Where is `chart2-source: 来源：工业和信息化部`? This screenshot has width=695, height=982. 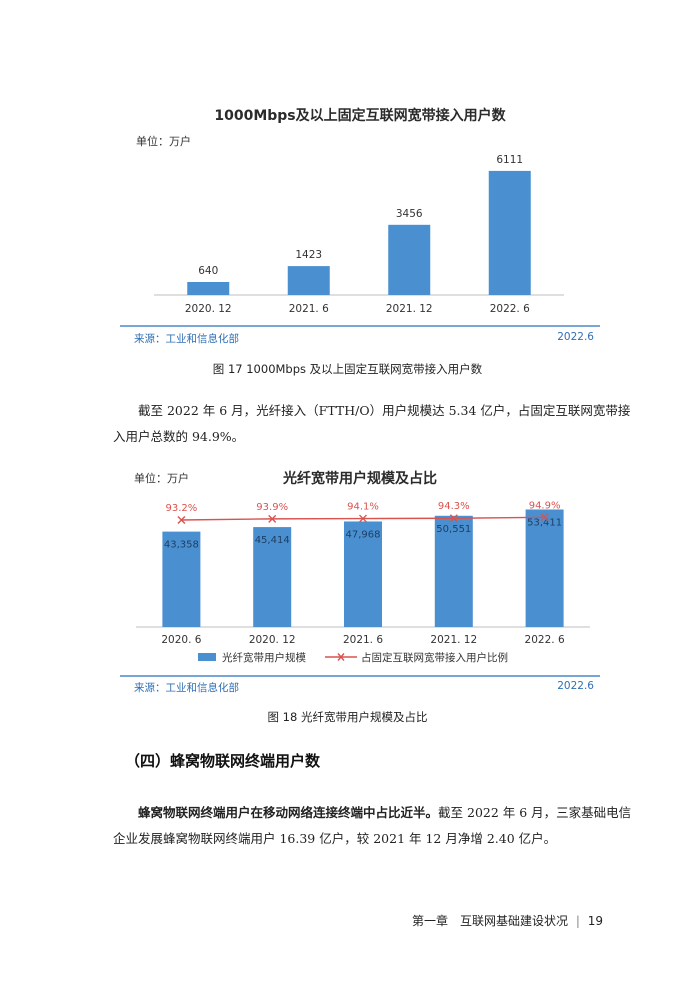 chart2-source: 来源：工业和信息化部 is located at coordinates (186, 688).